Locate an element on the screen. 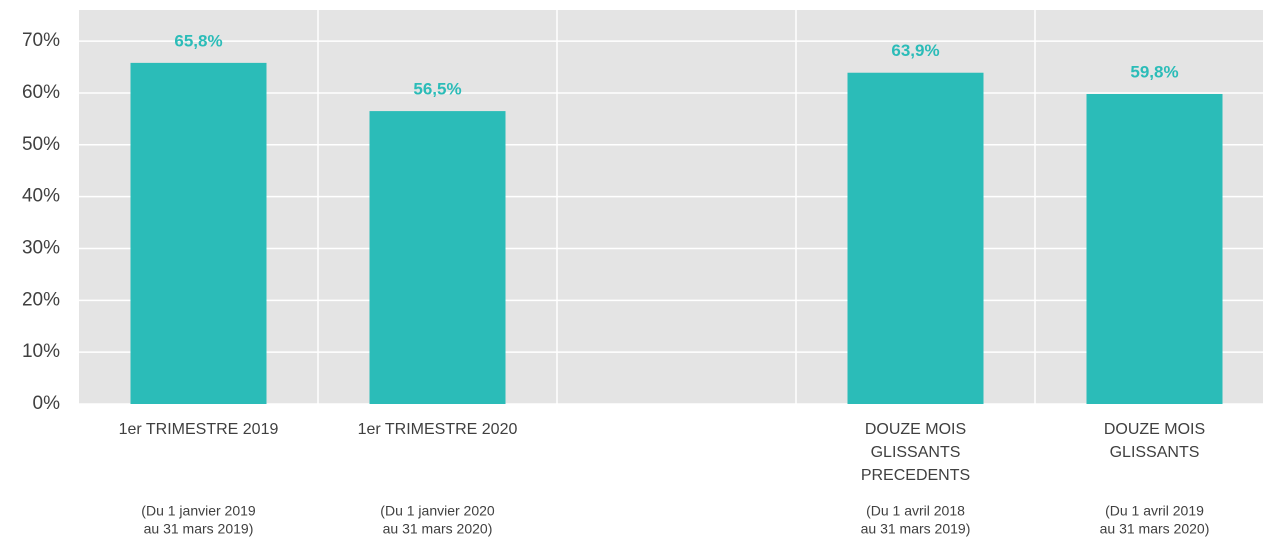 The width and height of the screenshot is (1263, 542). y-tick-label: 10% is located at coordinates (41, 351).